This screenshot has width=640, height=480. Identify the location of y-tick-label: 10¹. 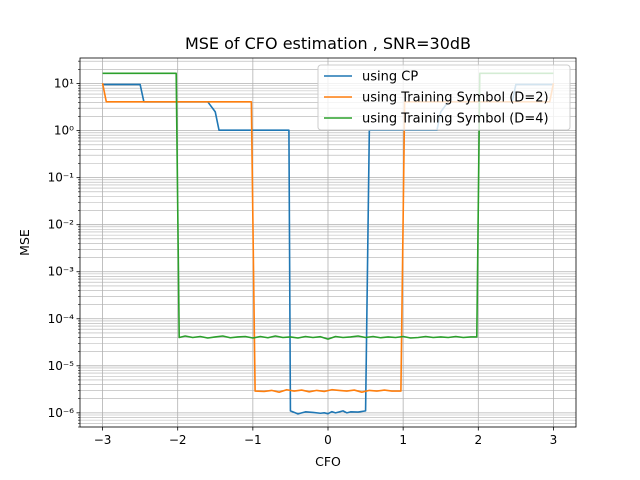
(64, 84).